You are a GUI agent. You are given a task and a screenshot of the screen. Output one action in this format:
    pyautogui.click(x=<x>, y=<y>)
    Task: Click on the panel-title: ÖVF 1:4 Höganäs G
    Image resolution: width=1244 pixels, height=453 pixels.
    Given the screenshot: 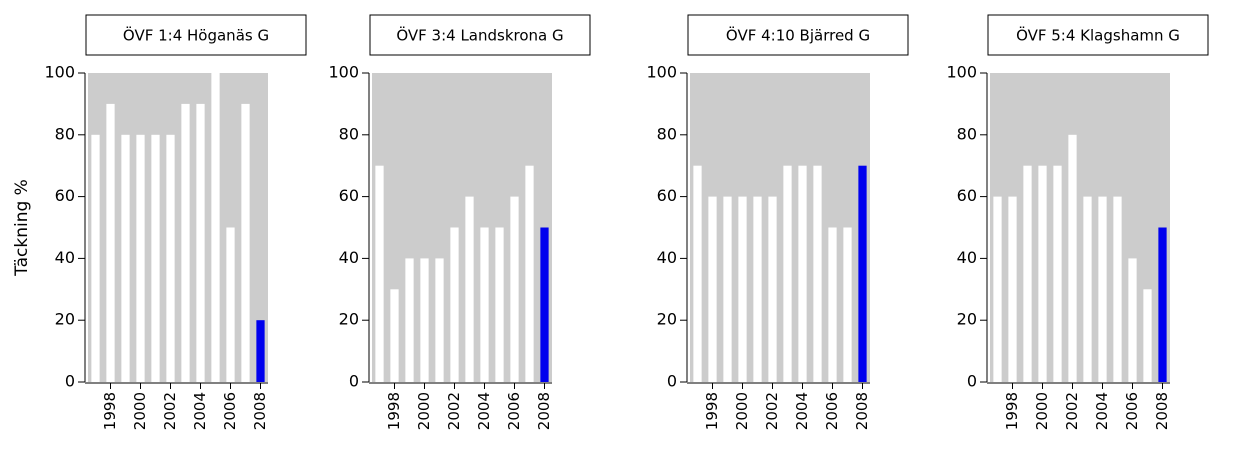 What is the action you would take?
    pyautogui.click(x=196, y=35)
    